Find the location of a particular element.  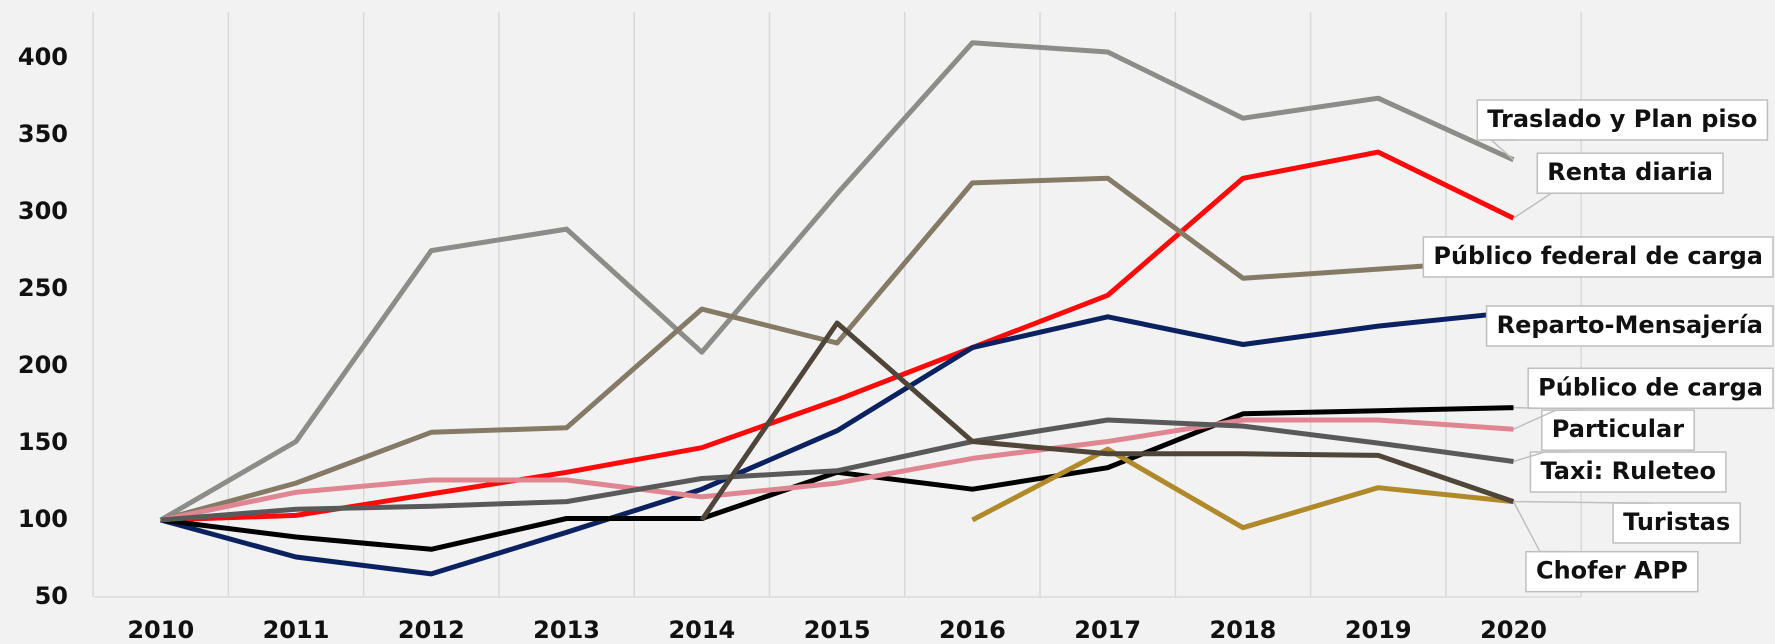

legend-entry: Público federal de carga is located at coordinates (1598, 257).